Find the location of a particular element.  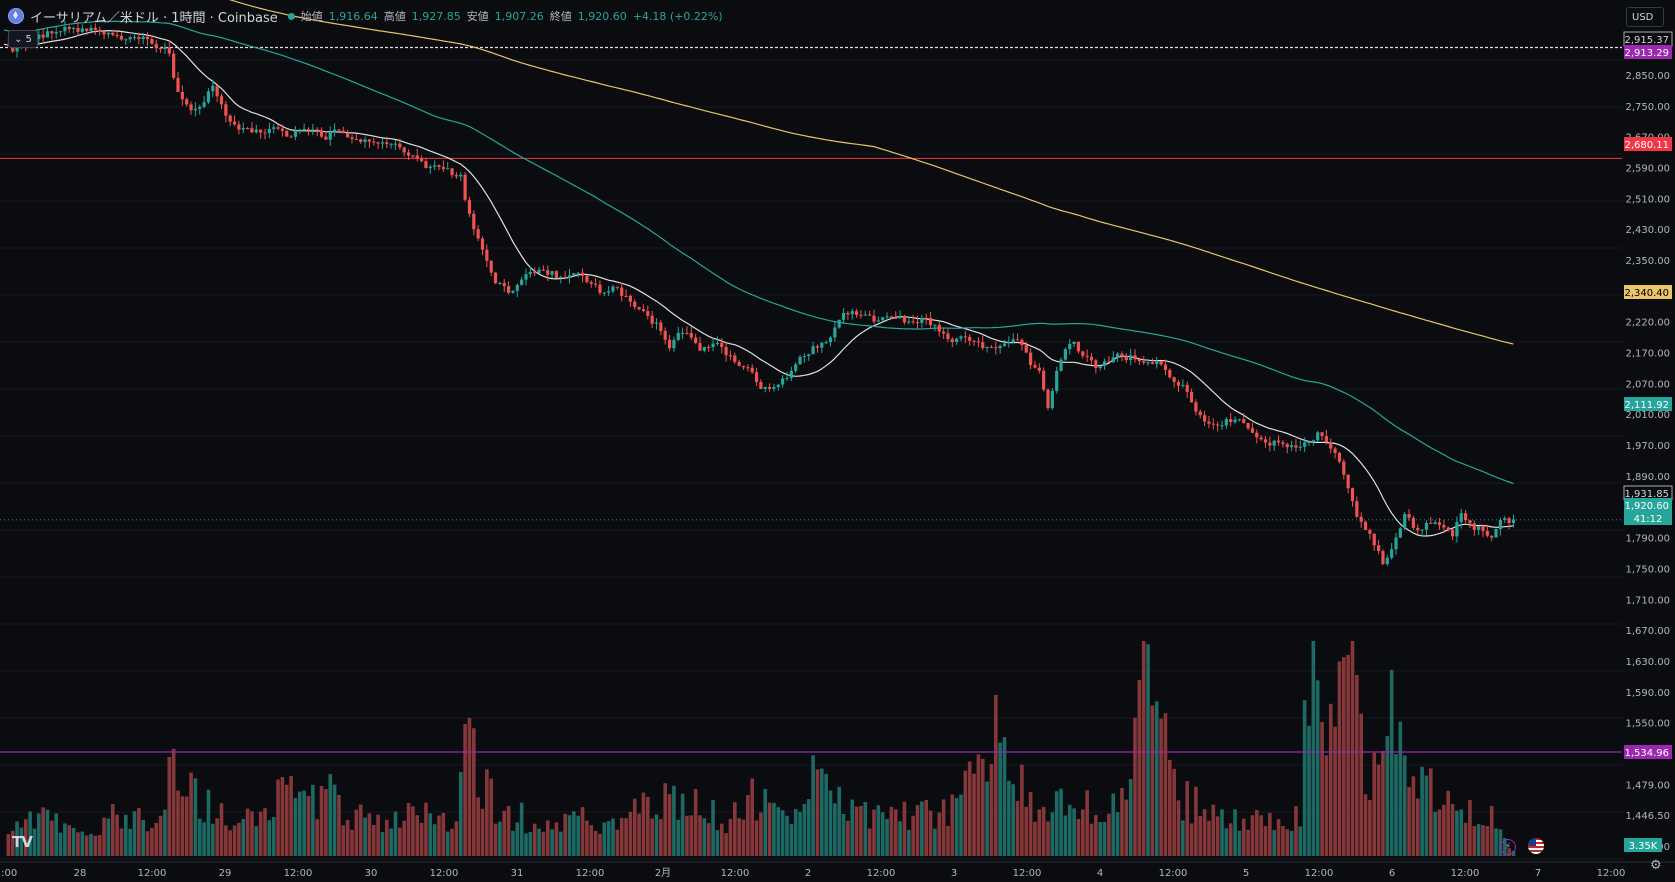

tradingview-logo: TV is located at coordinates (22, 842).